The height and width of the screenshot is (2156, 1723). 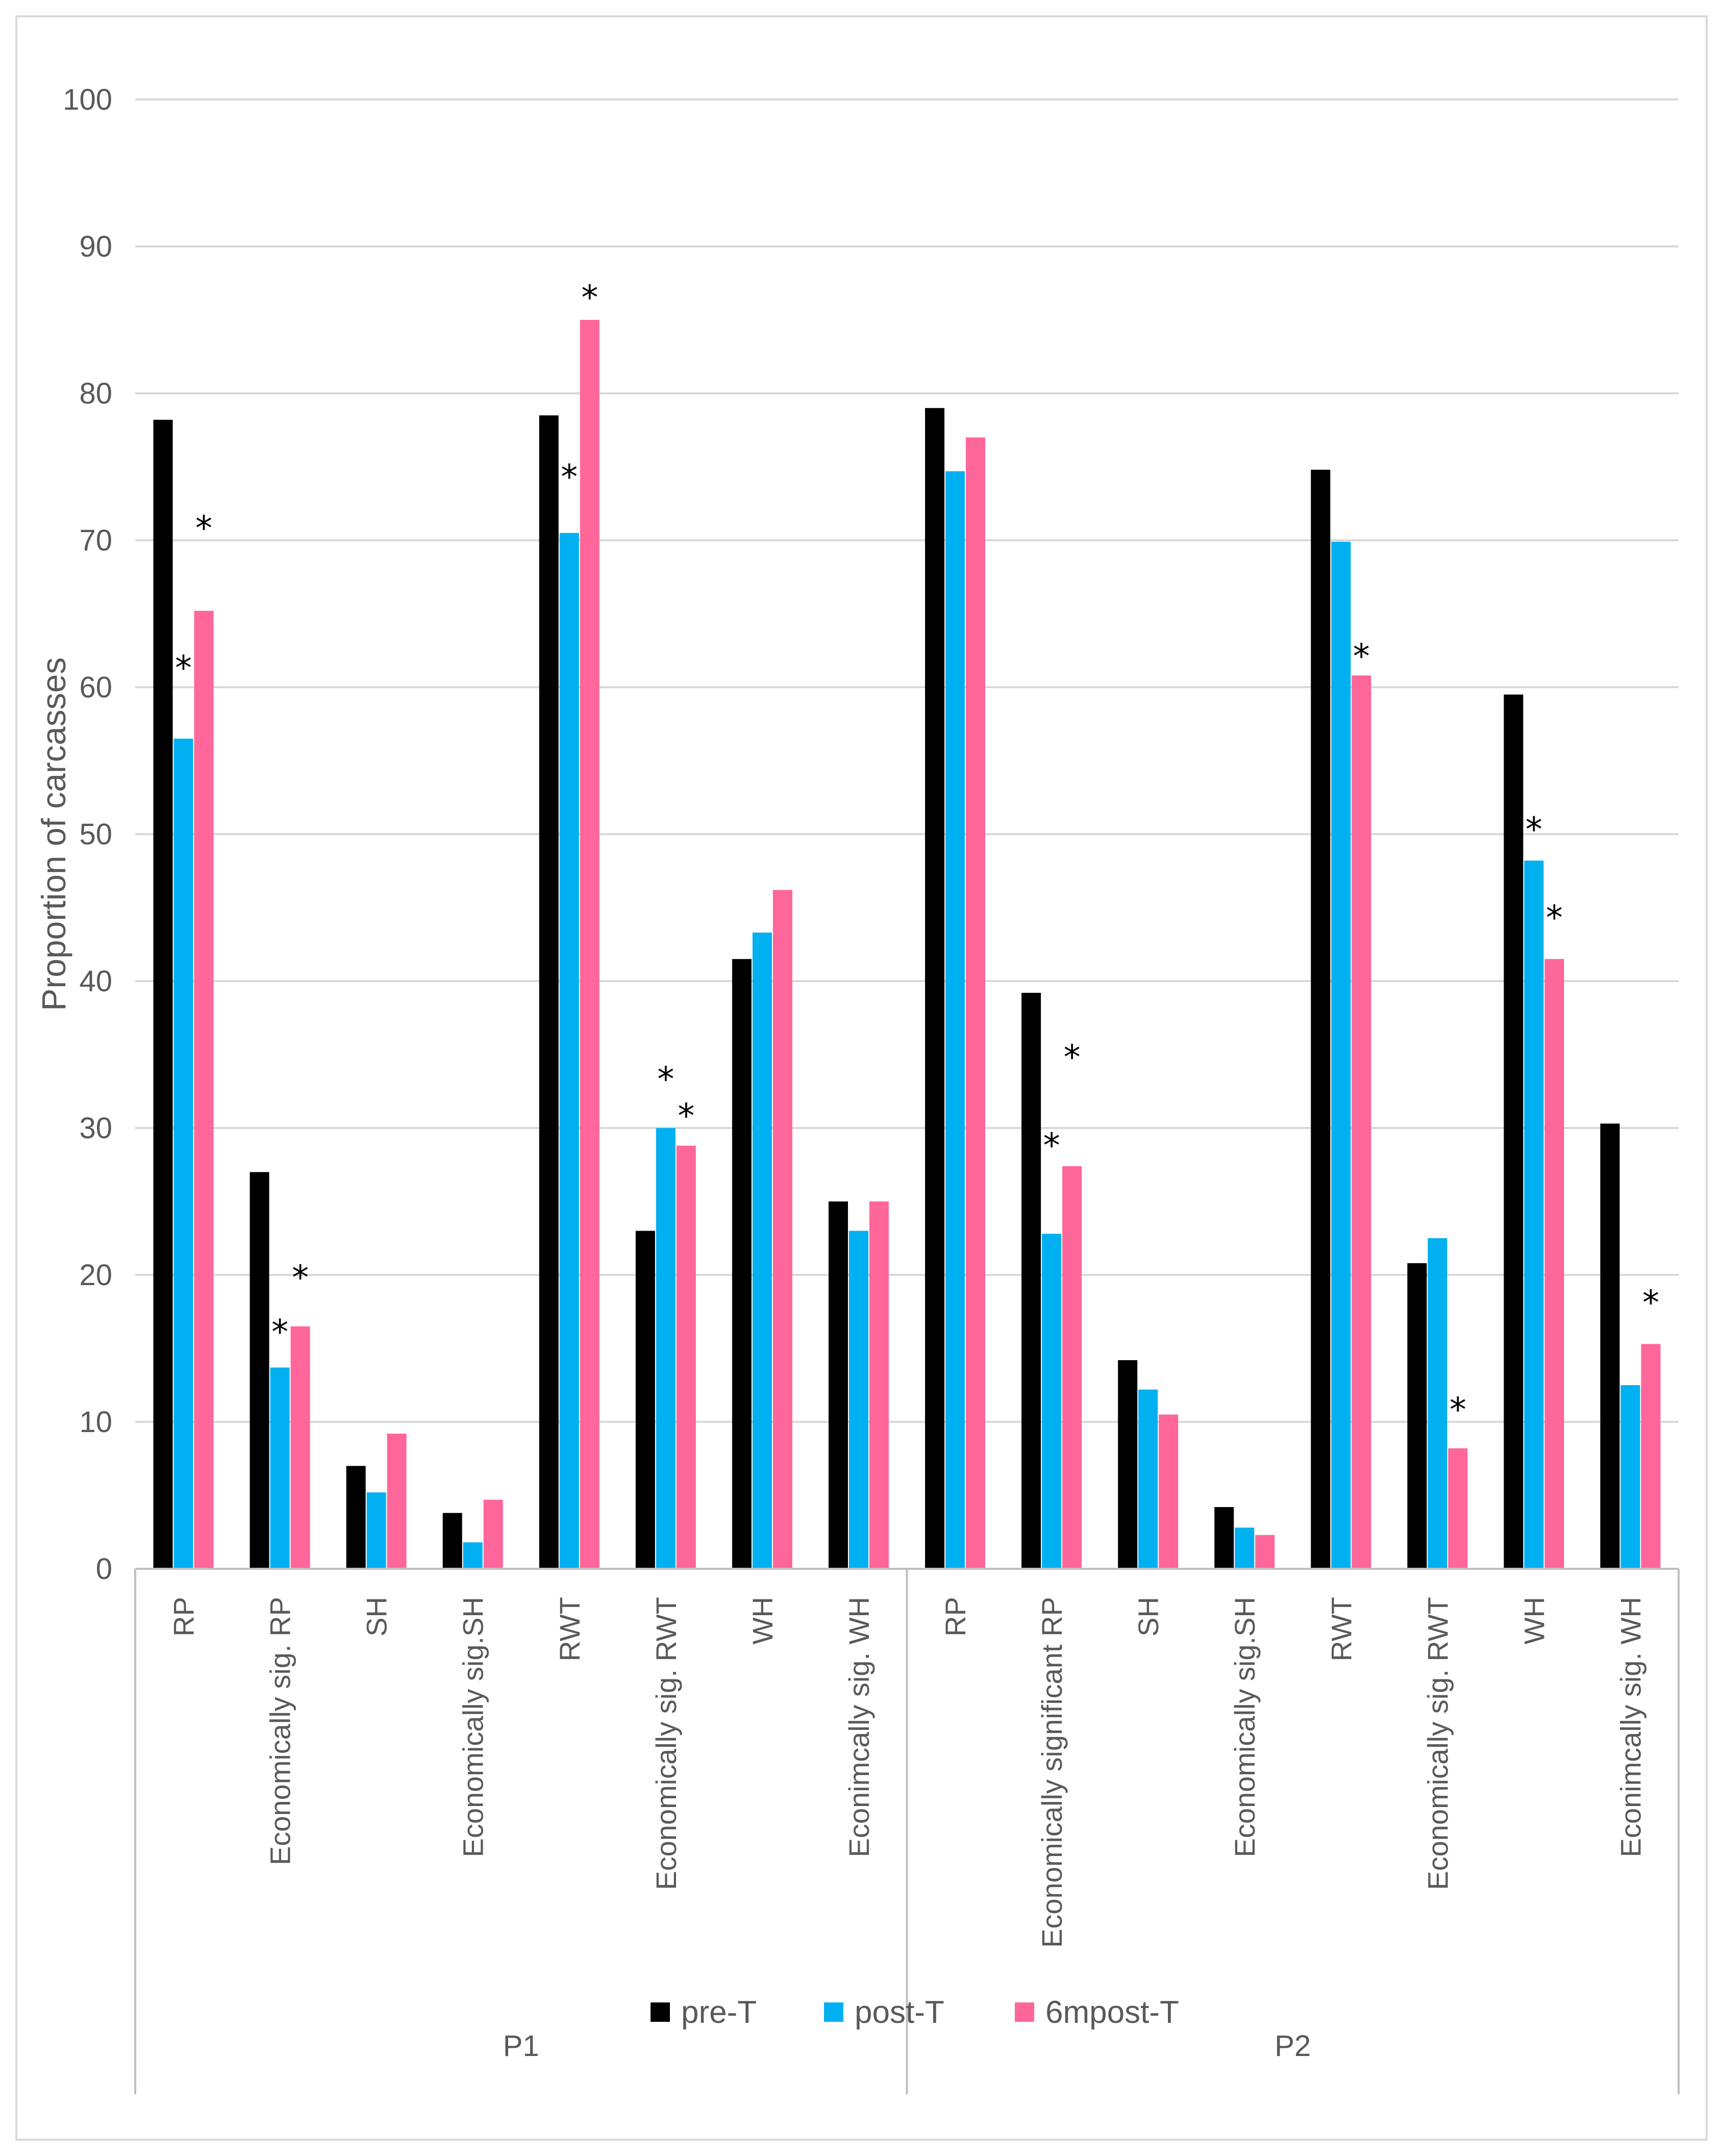 I want to click on y-axis-label: Proportion of carcasses, so click(x=53, y=834).